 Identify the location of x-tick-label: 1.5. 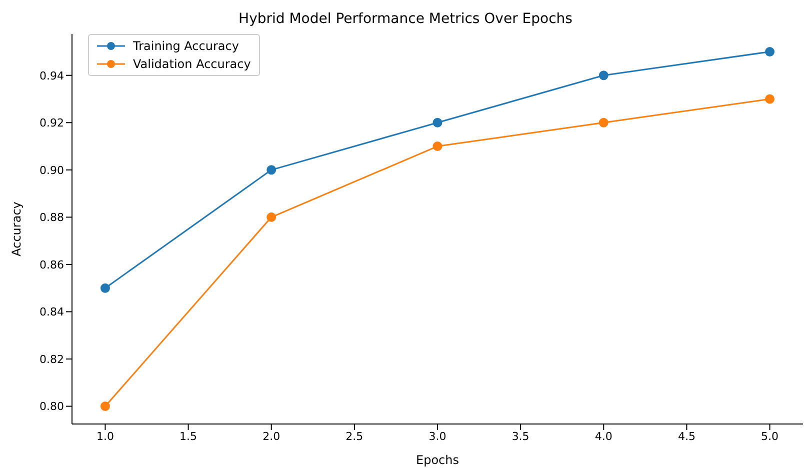
(189, 436).